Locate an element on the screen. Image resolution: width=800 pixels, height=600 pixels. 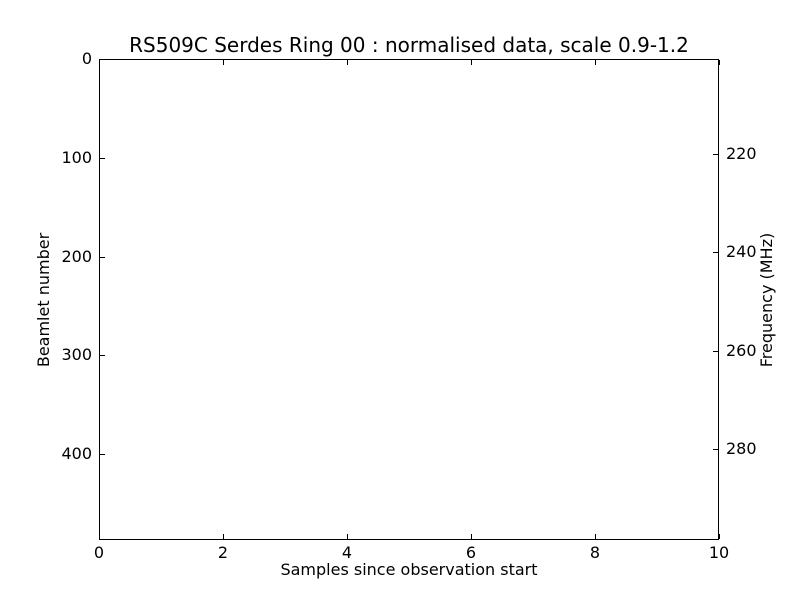
x-tick-label: 2 is located at coordinates (223, 552).